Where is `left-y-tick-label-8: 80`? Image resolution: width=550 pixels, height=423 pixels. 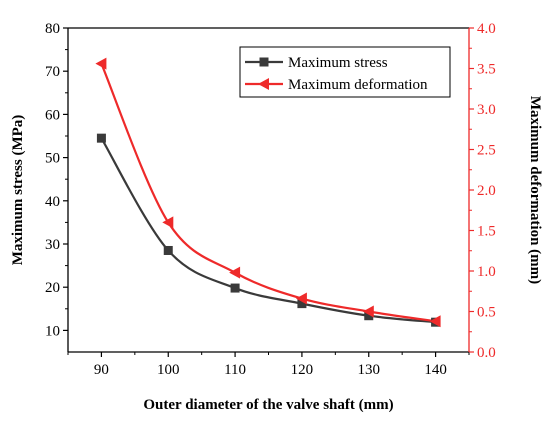
left-y-tick-label-8: 80 is located at coordinates (52, 29).